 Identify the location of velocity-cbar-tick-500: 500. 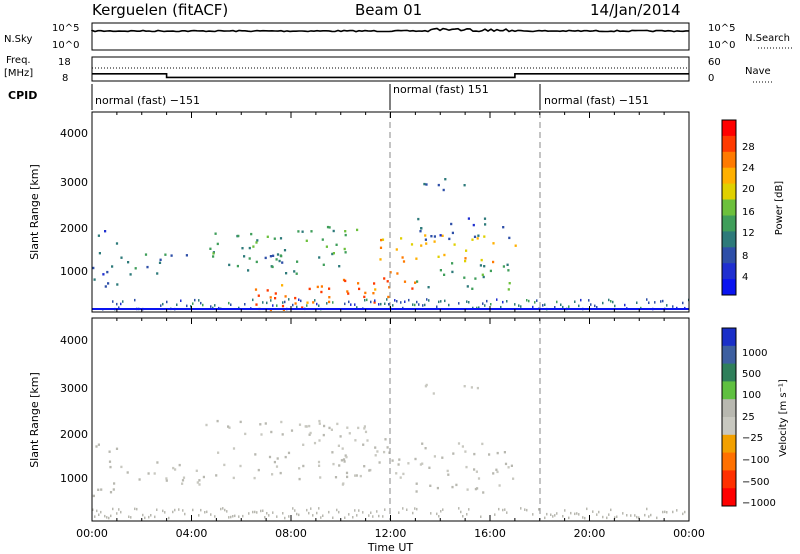
(751, 374).